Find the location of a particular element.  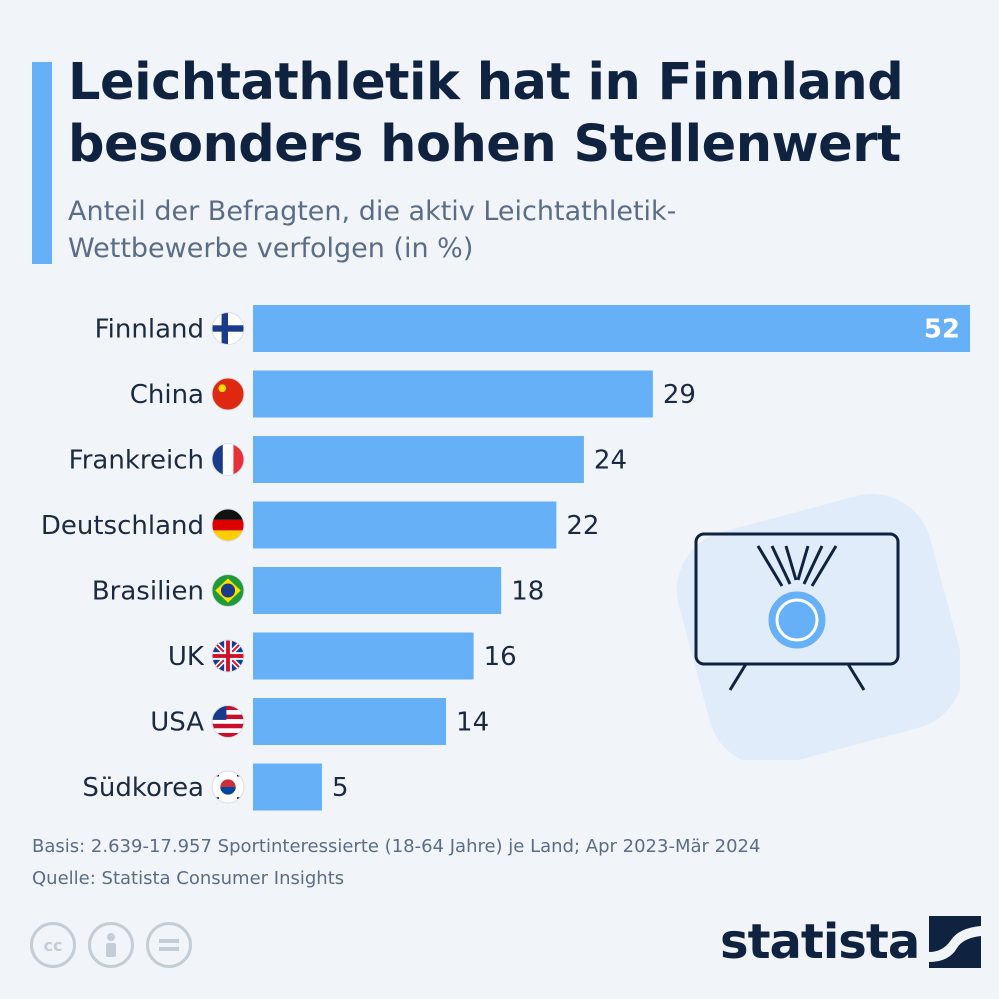

statista-logo-icon is located at coordinates (955, 942).